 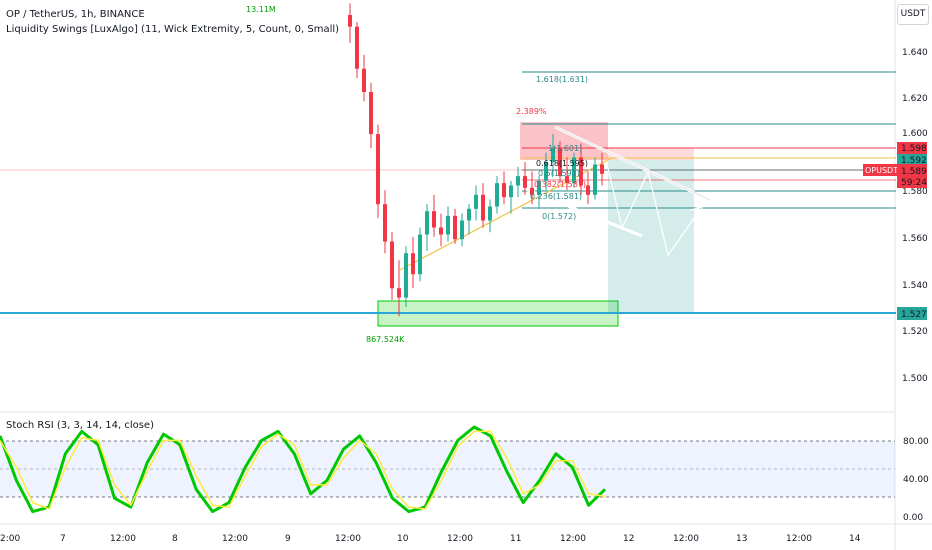 What do you see at coordinates (563, 204) in the screenshot?
I see `channel-lower-shadow` at bounding box center [563, 204].